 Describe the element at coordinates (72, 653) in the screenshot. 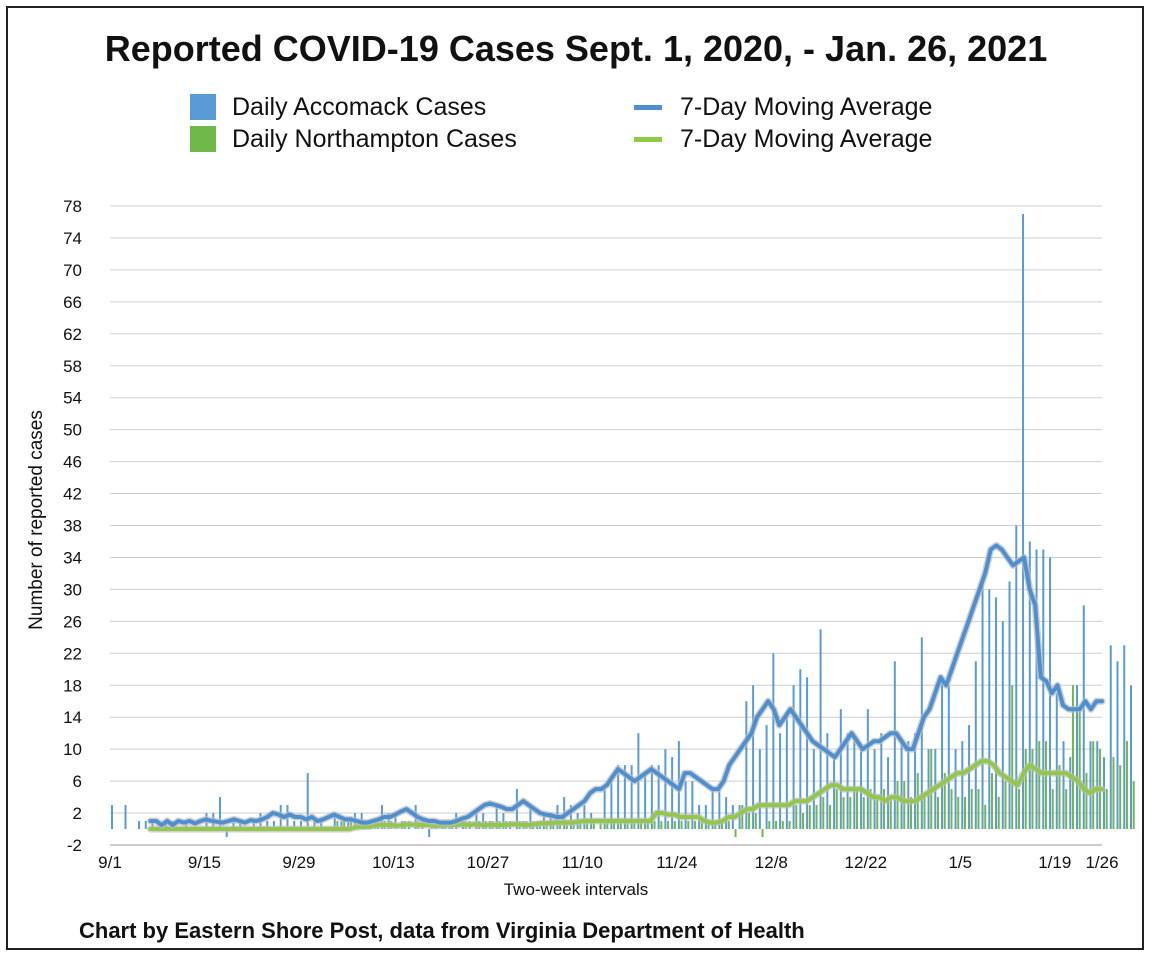

I see `y-tick-label: 22` at that location.